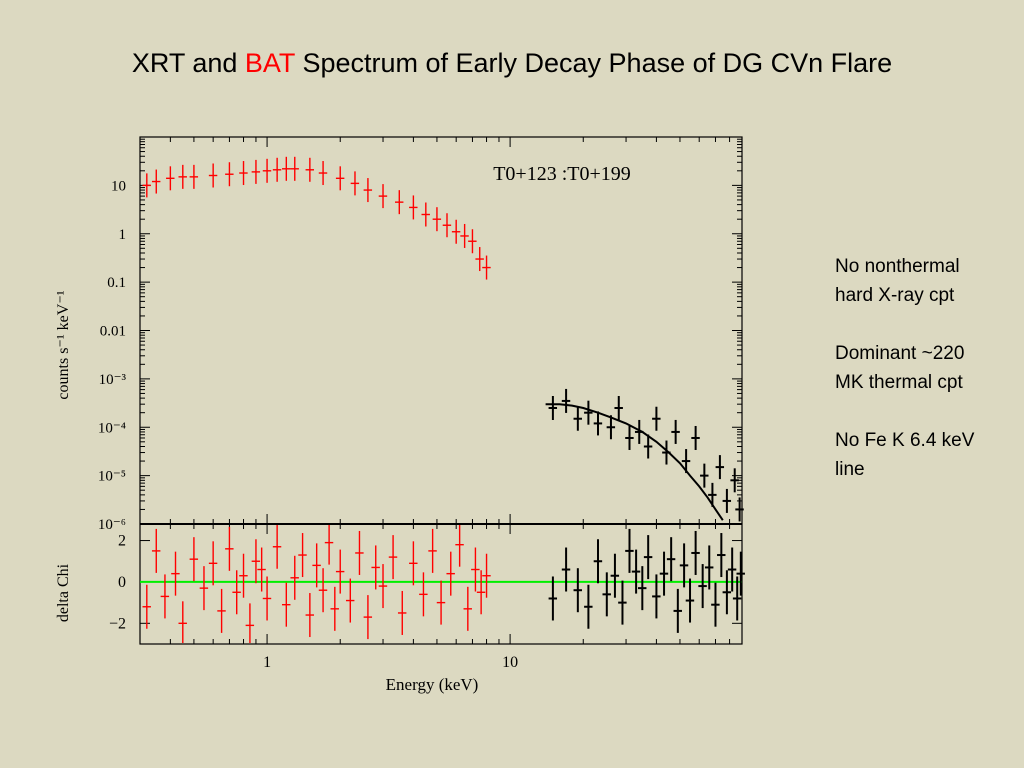 The width and height of the screenshot is (1024, 768). I want to click on note-thermal: Dominant ~220 MK thermal cpt, so click(925, 368).